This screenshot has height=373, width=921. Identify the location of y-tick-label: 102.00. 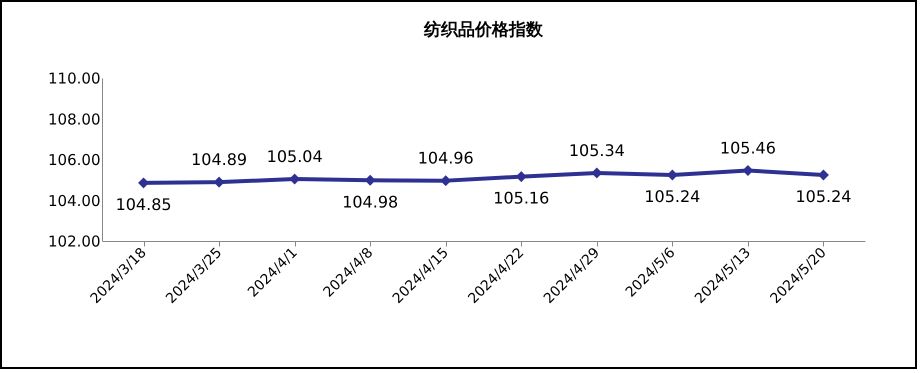
(74, 241).